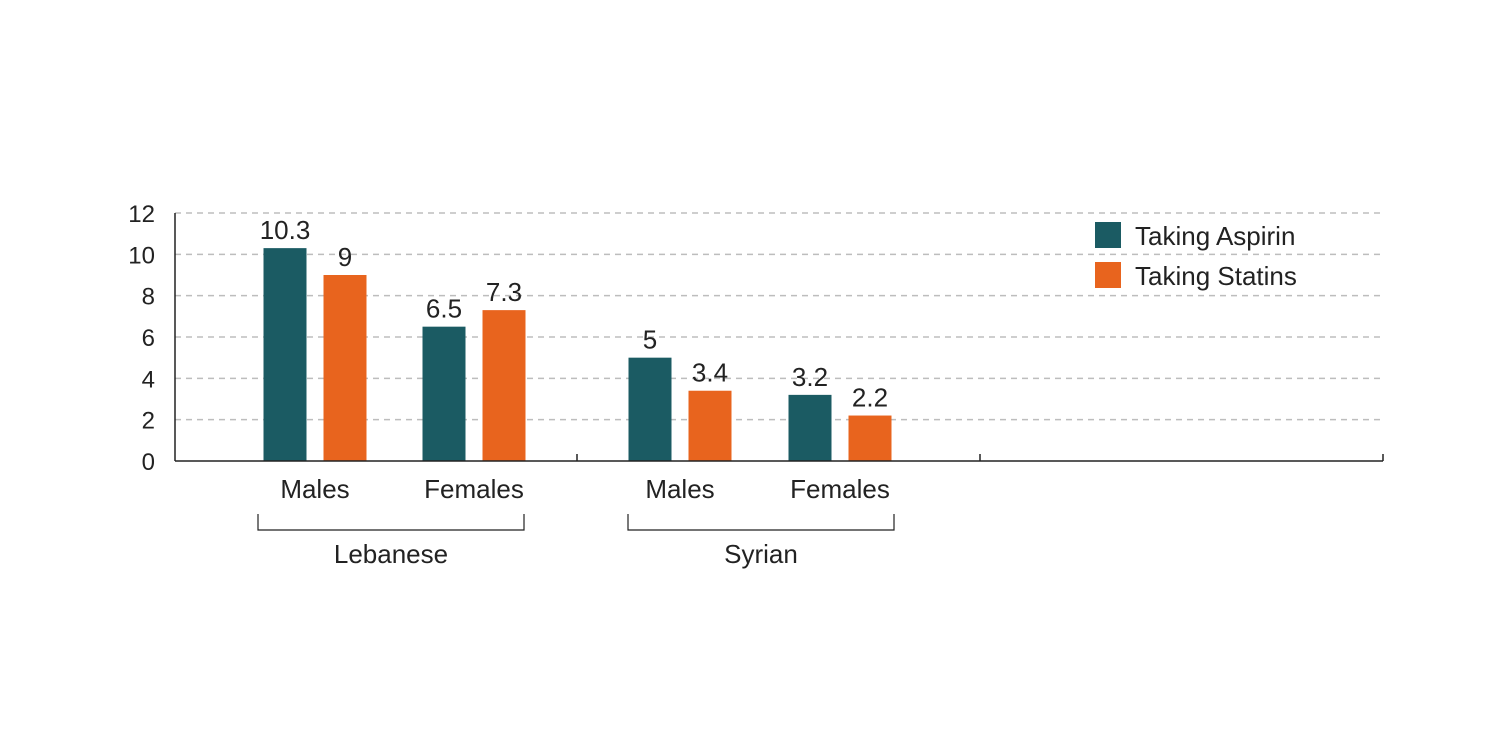 The image size is (1501, 751). Describe the element at coordinates (391, 554) in the screenshot. I see `group-label: Lebanese` at that location.